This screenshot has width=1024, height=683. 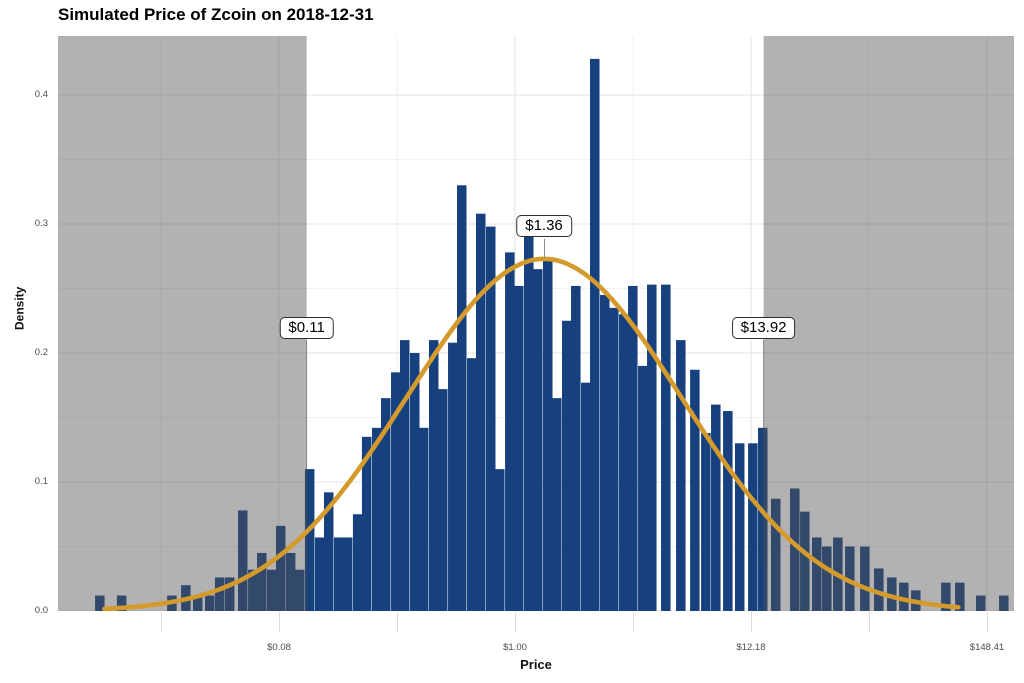 What do you see at coordinates (515, 647) in the screenshot?
I see `x-tick-label: $1.00` at bounding box center [515, 647].